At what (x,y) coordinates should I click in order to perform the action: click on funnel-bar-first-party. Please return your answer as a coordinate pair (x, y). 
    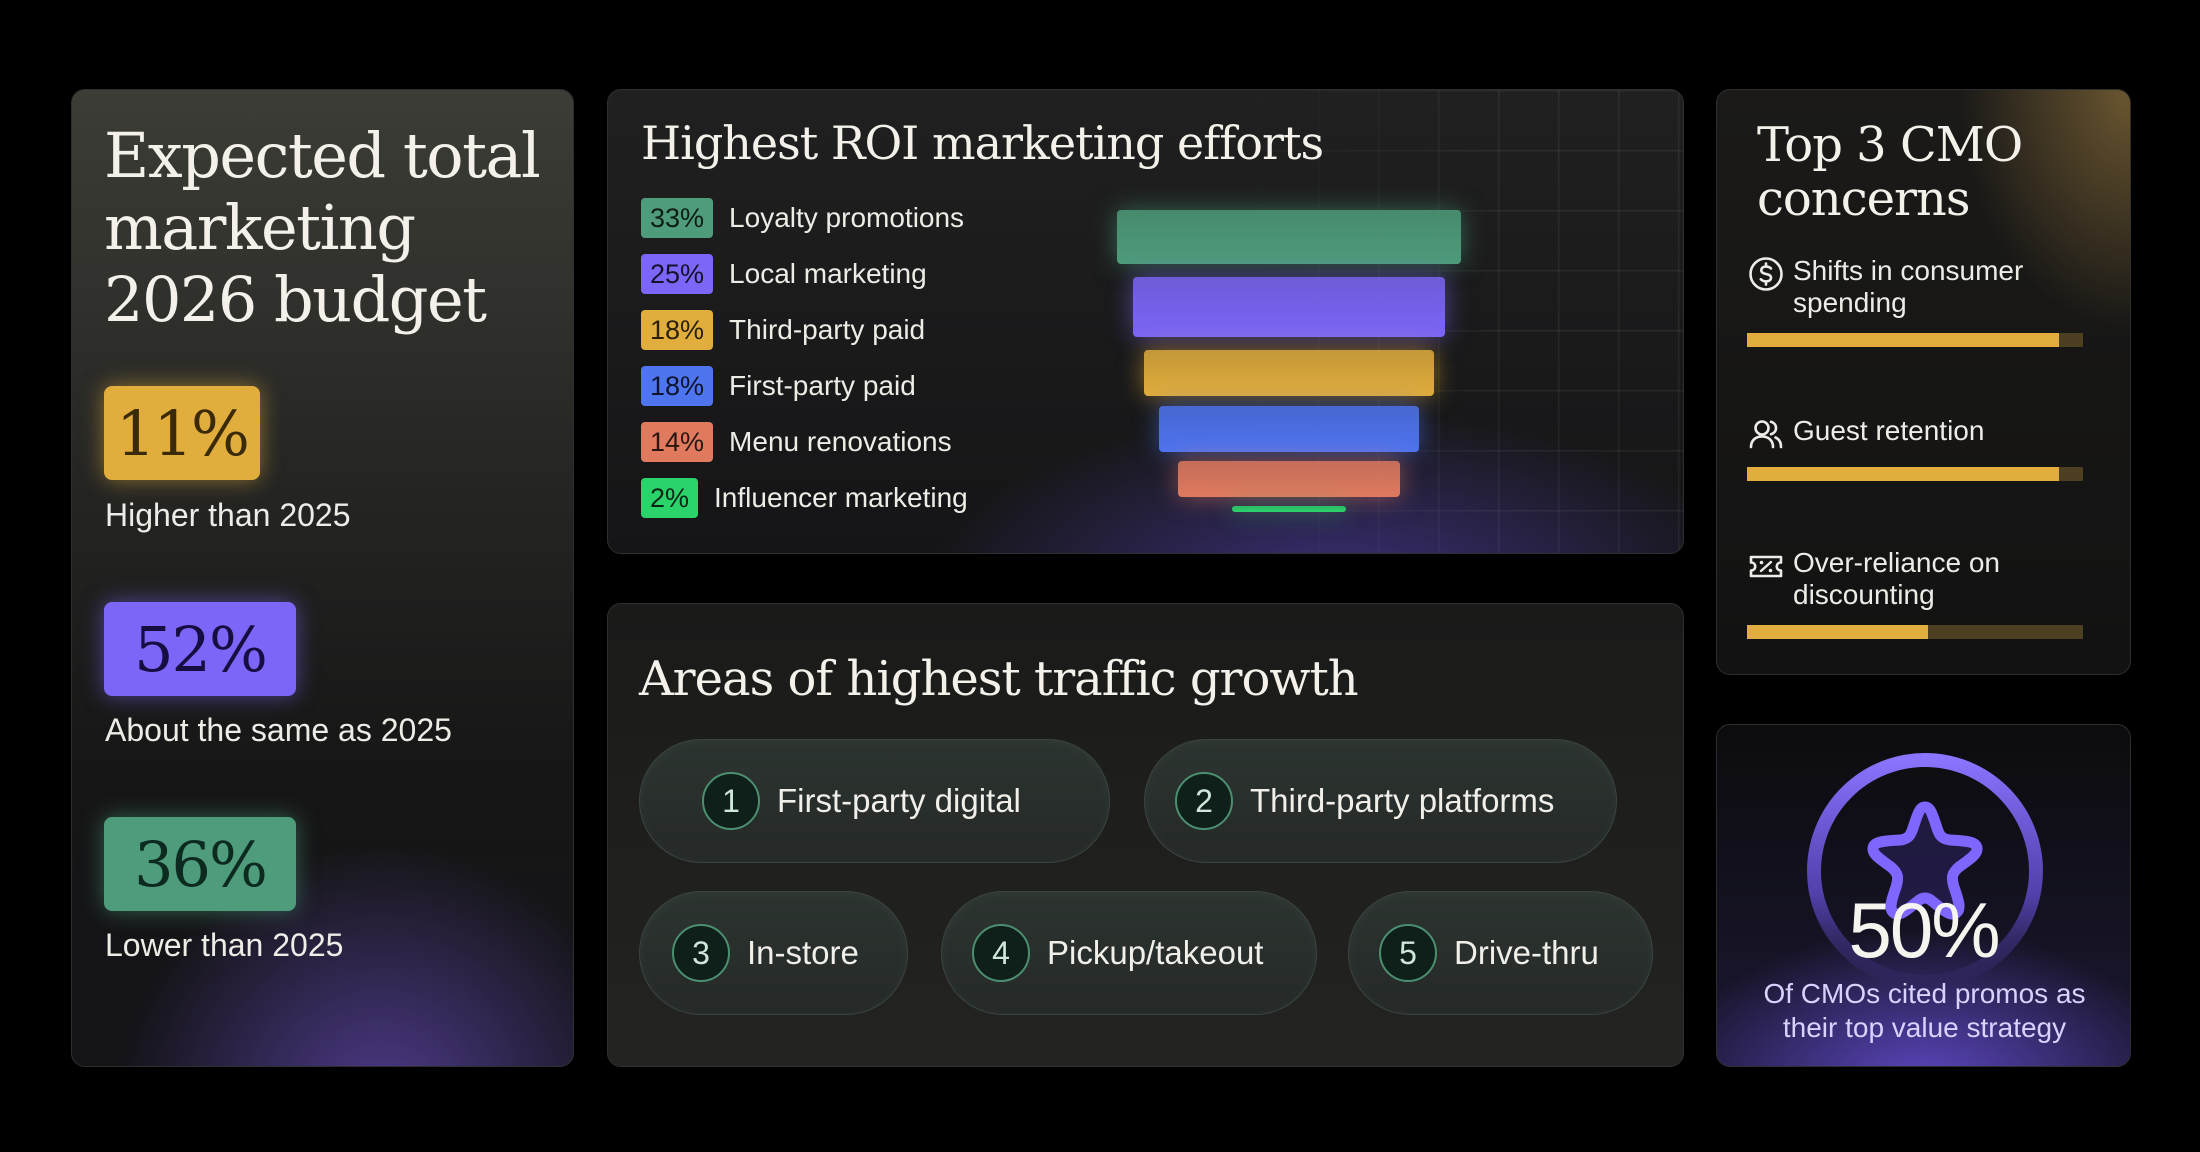
    Looking at the image, I should click on (1289, 429).